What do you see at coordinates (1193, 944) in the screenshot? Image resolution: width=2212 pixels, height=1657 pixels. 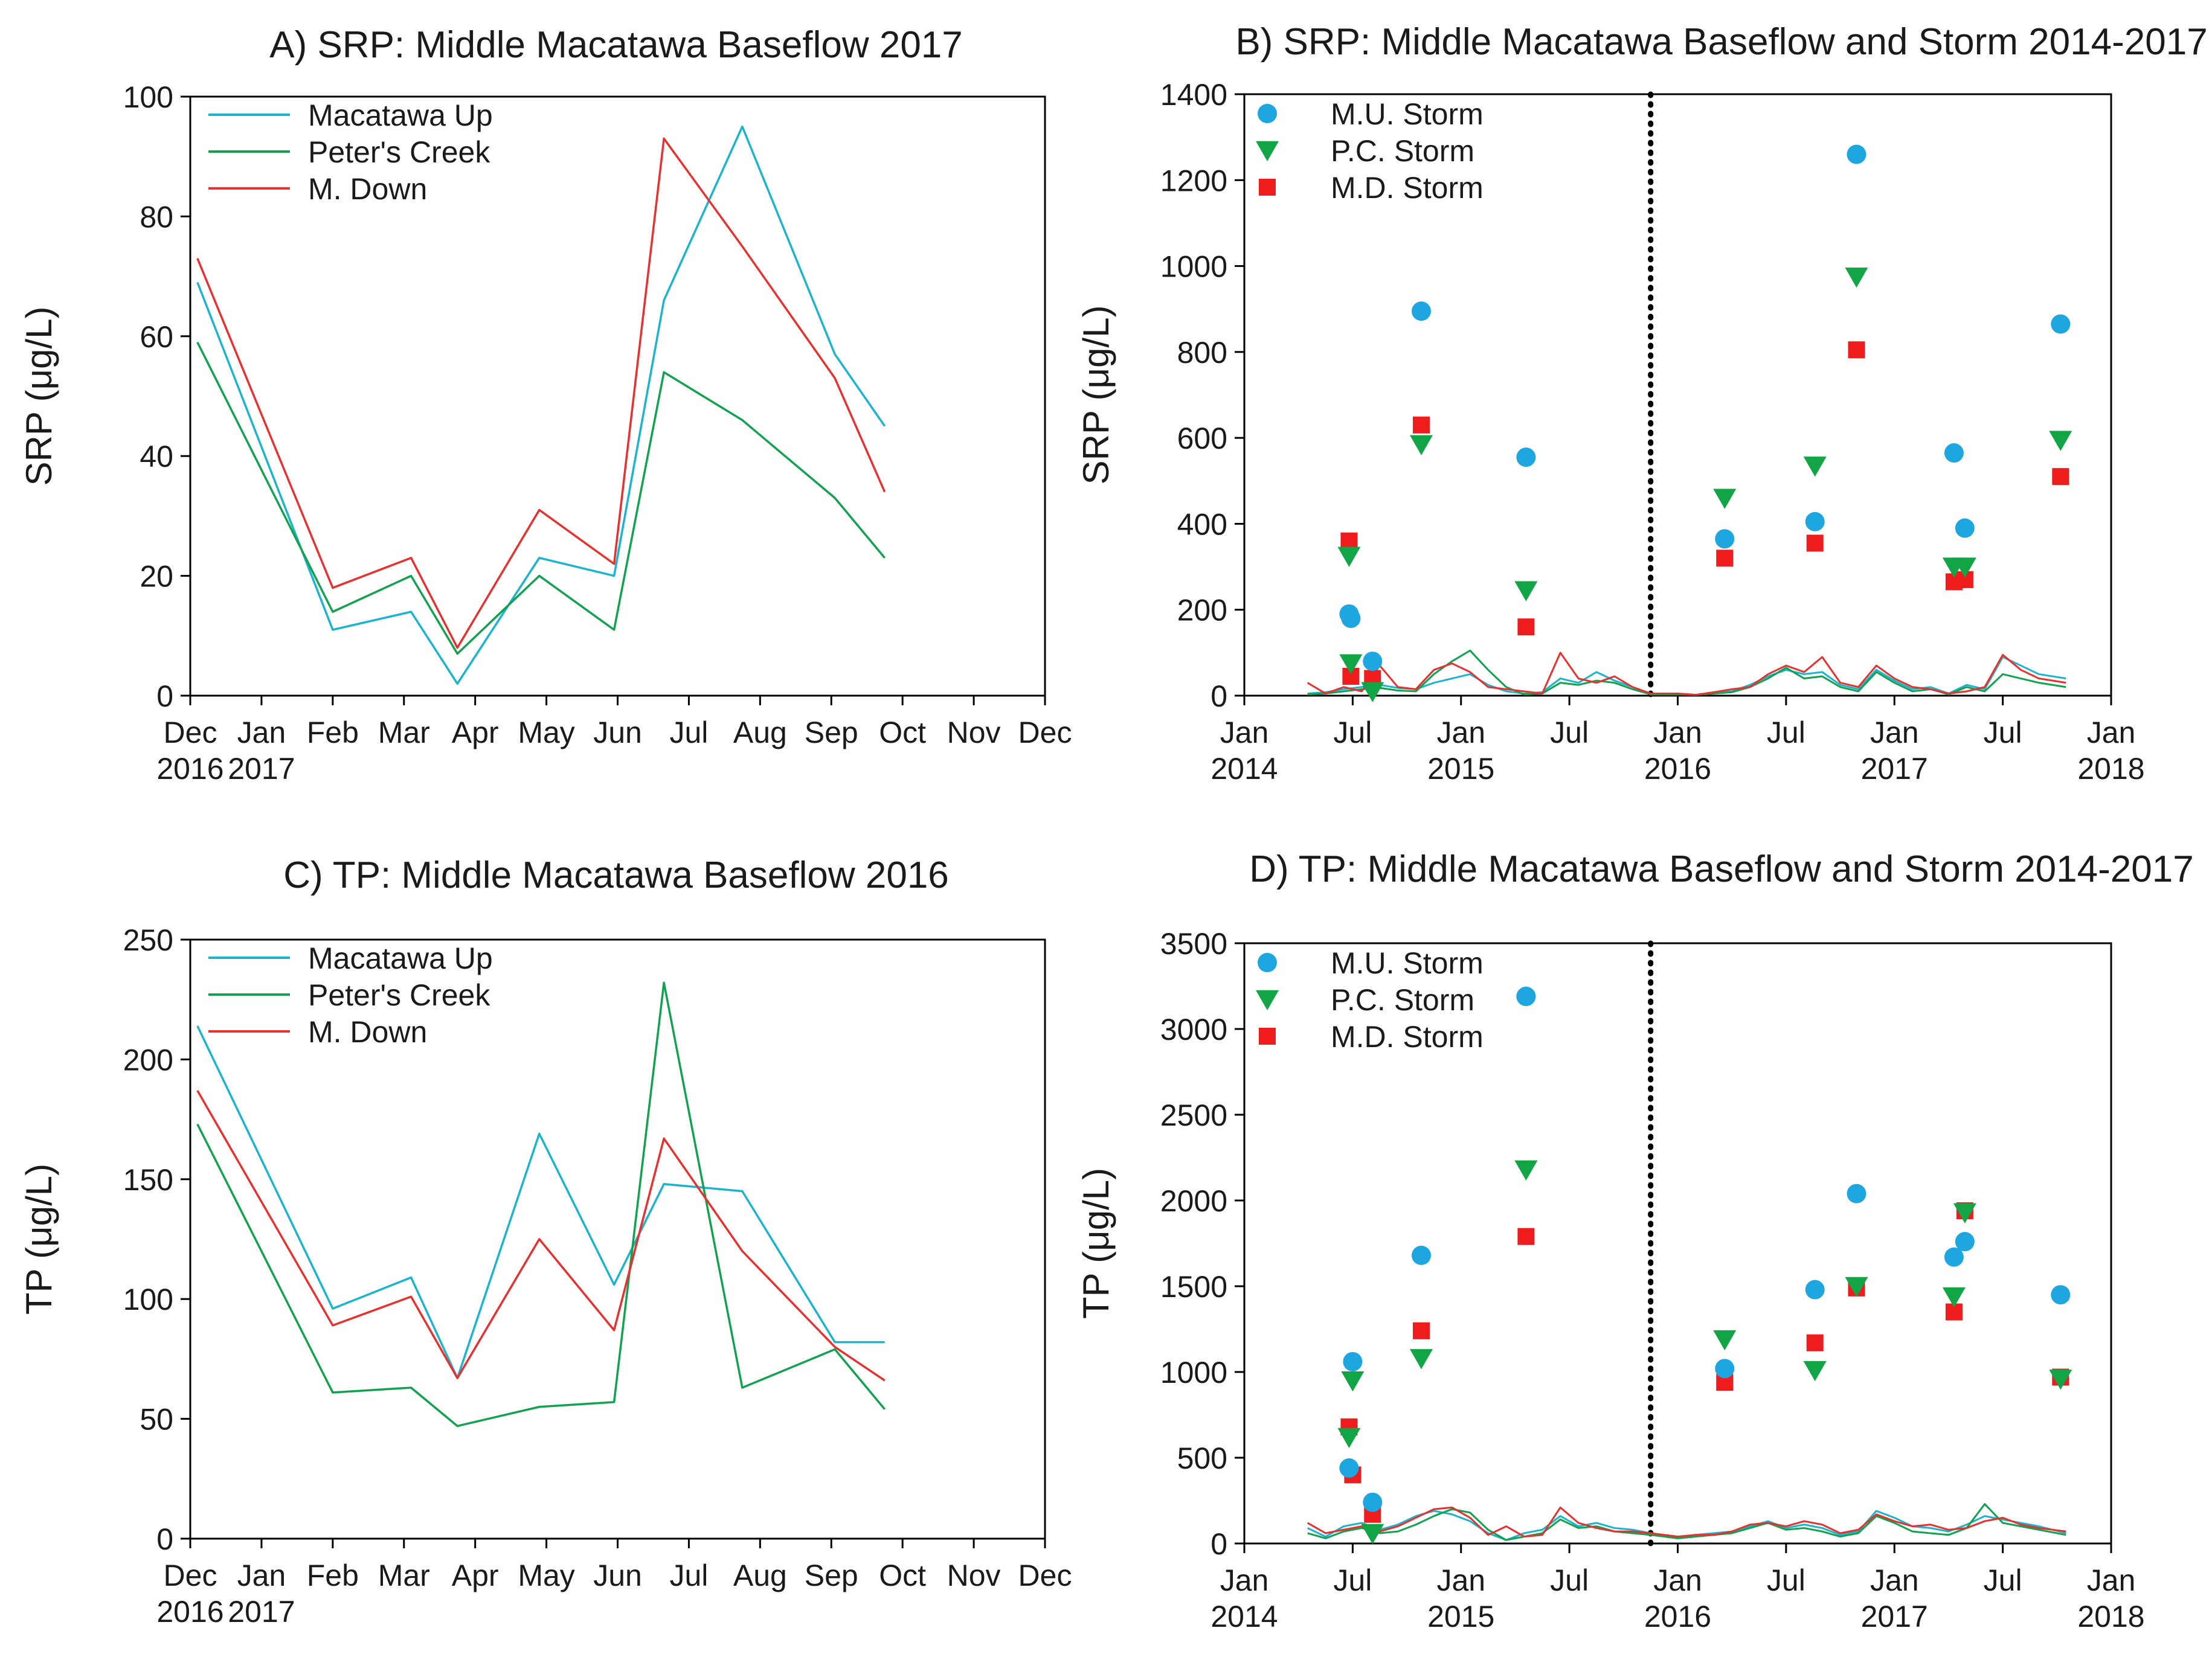 I see `y-tick-label: 3500` at bounding box center [1193, 944].